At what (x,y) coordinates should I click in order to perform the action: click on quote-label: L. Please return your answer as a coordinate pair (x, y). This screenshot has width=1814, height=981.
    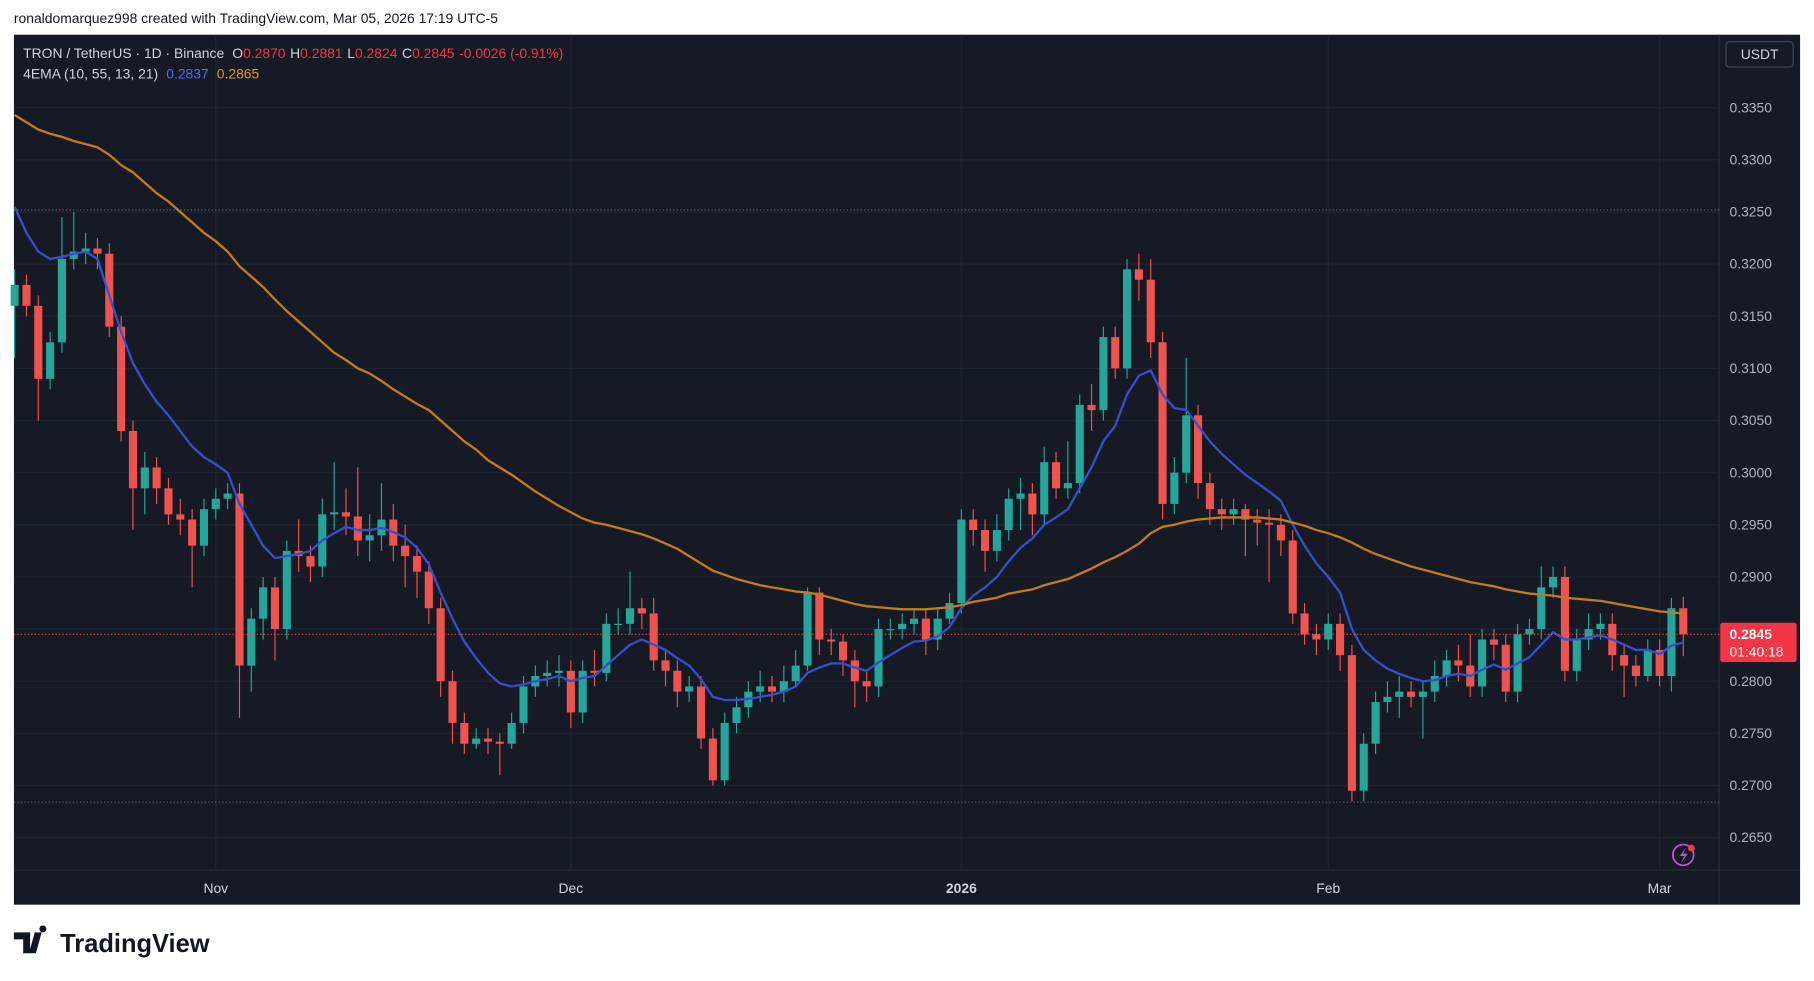
    Looking at the image, I should click on (351, 53).